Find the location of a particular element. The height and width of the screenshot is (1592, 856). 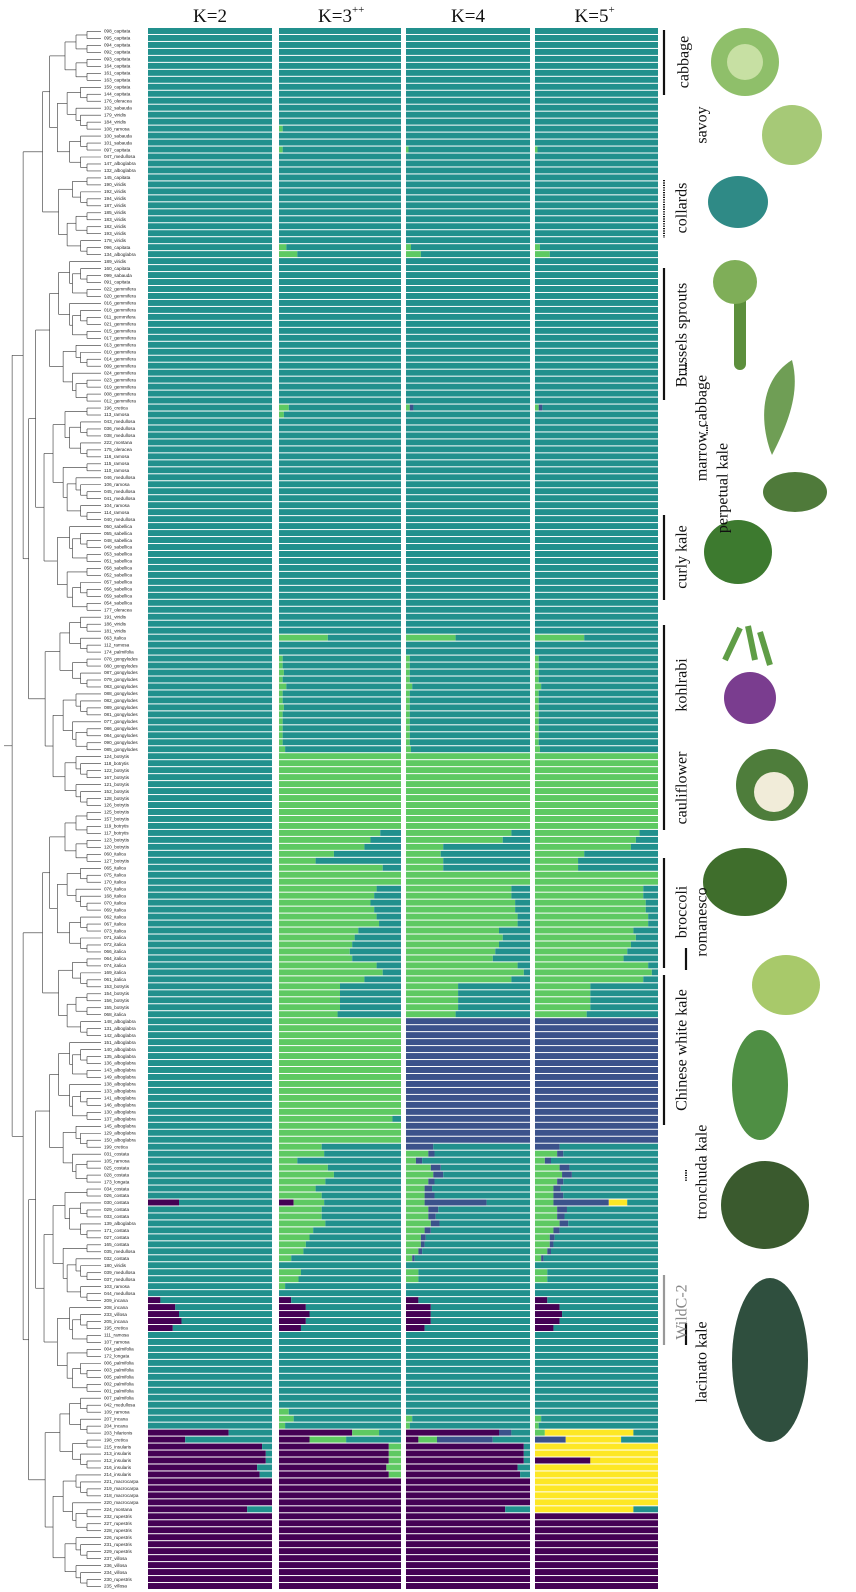

sample-label: 081_gongylodes is located at coordinates (121, 714).